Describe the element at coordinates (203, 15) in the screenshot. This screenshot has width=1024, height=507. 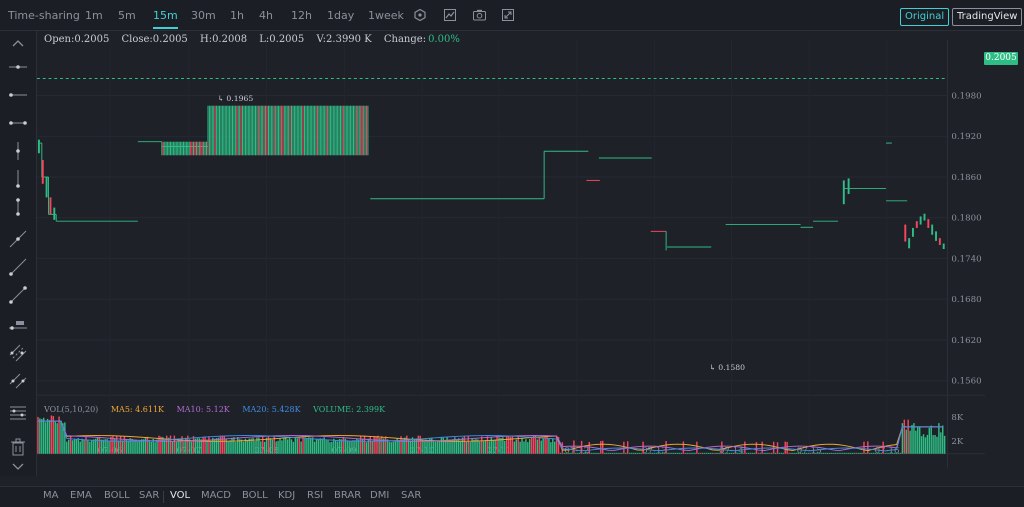
I see `timeframe-tab-30m: 30m` at that location.